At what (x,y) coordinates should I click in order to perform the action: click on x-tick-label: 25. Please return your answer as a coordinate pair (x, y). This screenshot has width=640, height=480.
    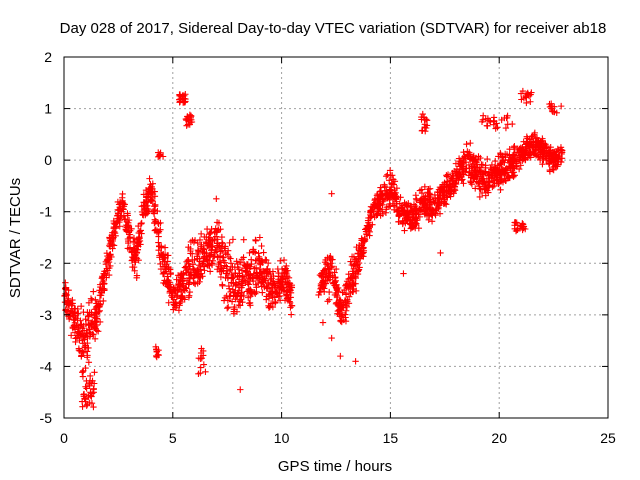
    Looking at the image, I should click on (608, 438).